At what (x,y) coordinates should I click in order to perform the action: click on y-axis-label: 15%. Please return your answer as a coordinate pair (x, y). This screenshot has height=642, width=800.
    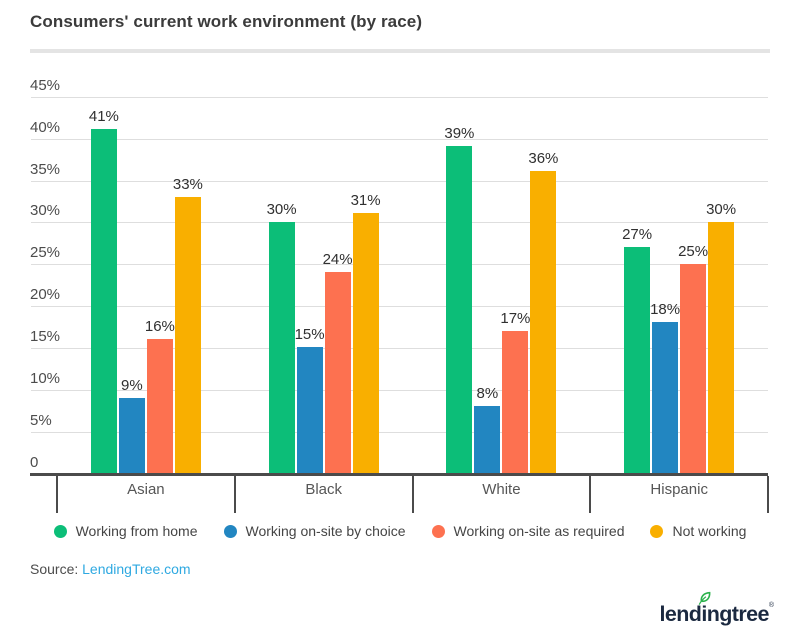
    Looking at the image, I should click on (45, 337).